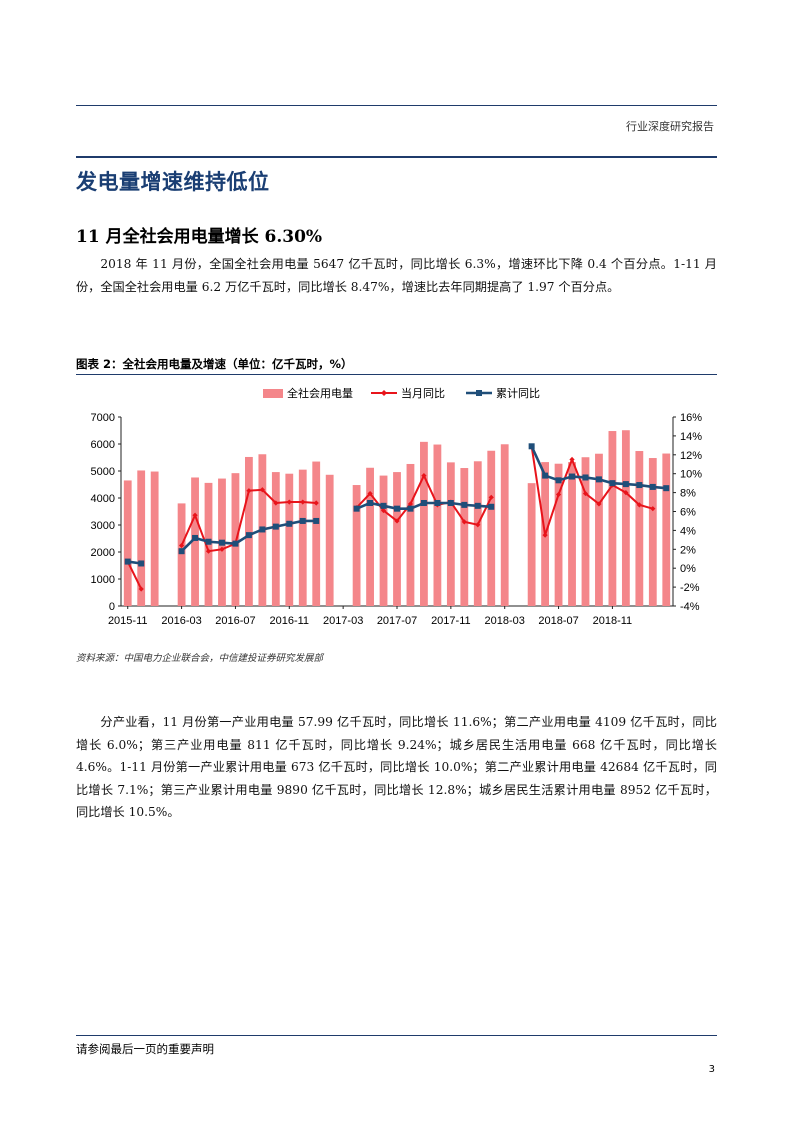 The height and width of the screenshot is (1122, 793). I want to click on left-axis-tick-label: 3000, so click(103, 526).